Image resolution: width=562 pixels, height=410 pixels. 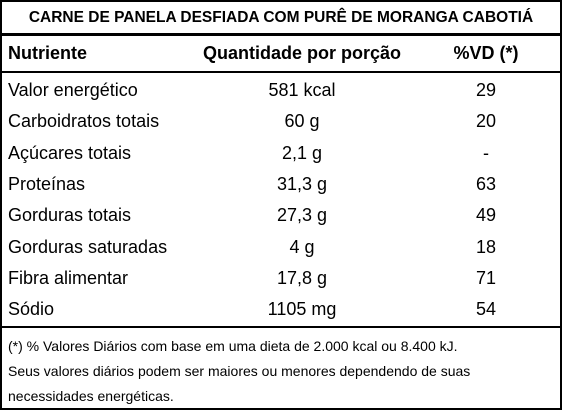 What do you see at coordinates (302, 121) in the screenshot?
I see `table-cell: 60 g` at bounding box center [302, 121].